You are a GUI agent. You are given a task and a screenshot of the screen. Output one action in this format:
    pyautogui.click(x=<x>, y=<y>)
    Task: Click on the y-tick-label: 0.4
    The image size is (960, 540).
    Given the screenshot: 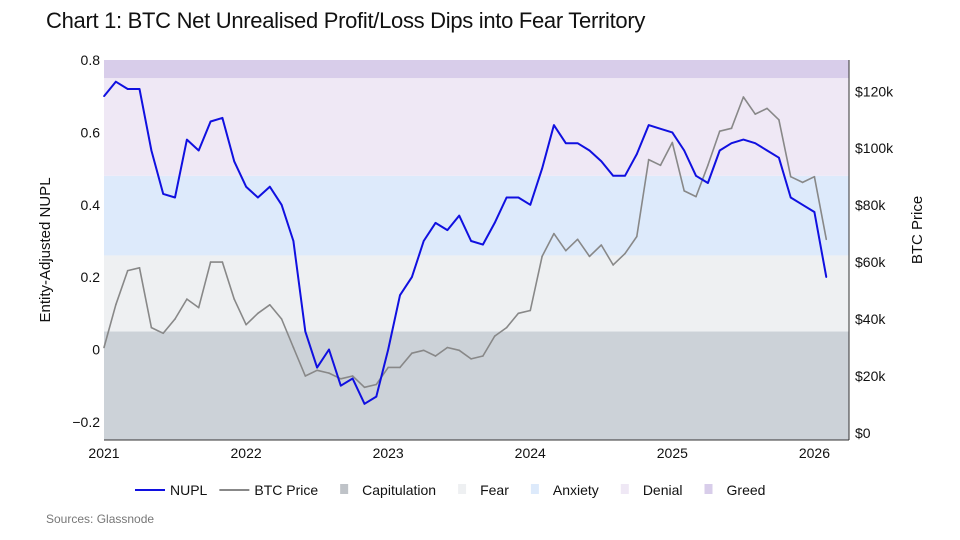 What is the action you would take?
    pyautogui.click(x=91, y=205)
    